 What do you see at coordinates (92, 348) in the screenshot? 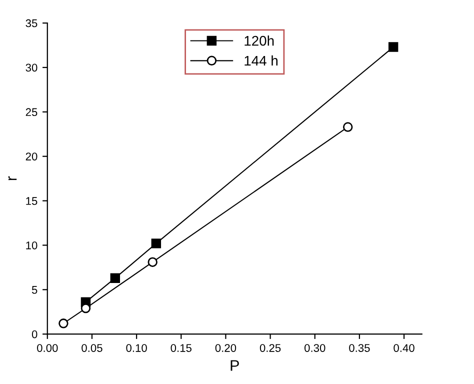
I see `x-tick-label: 0.05` at bounding box center [92, 348].